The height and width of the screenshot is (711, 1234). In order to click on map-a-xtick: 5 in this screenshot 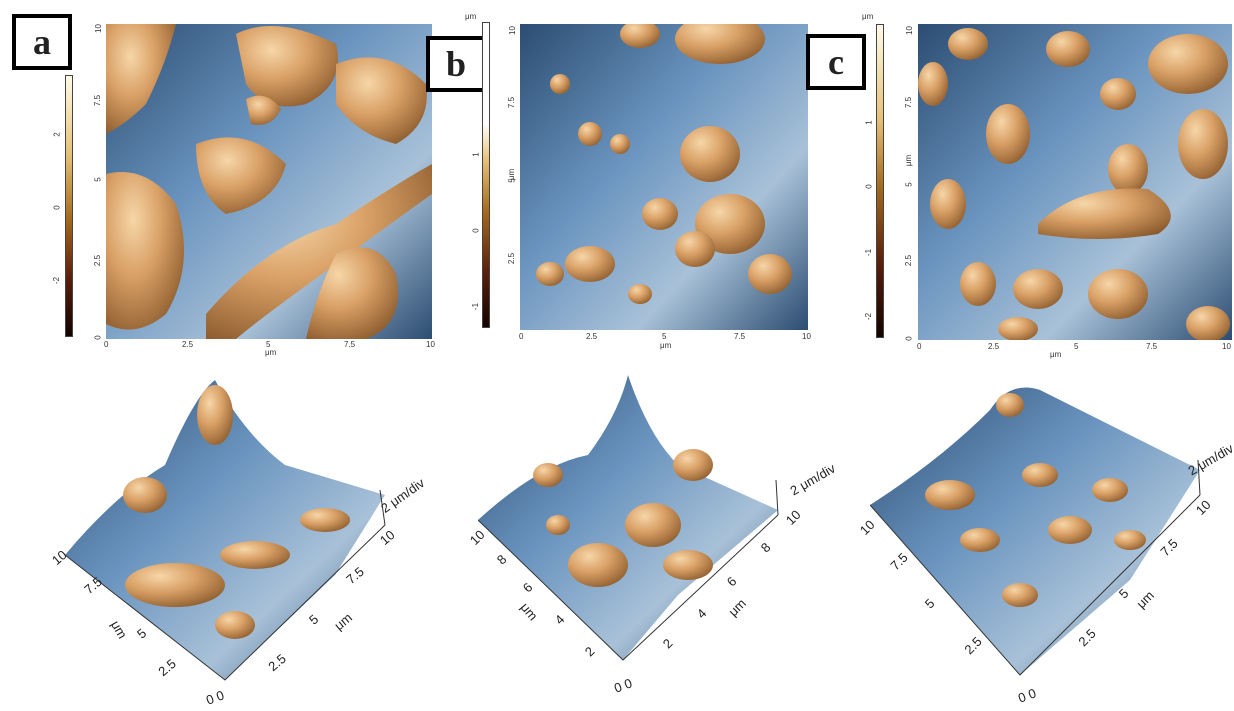, I will do `click(268, 344)`.